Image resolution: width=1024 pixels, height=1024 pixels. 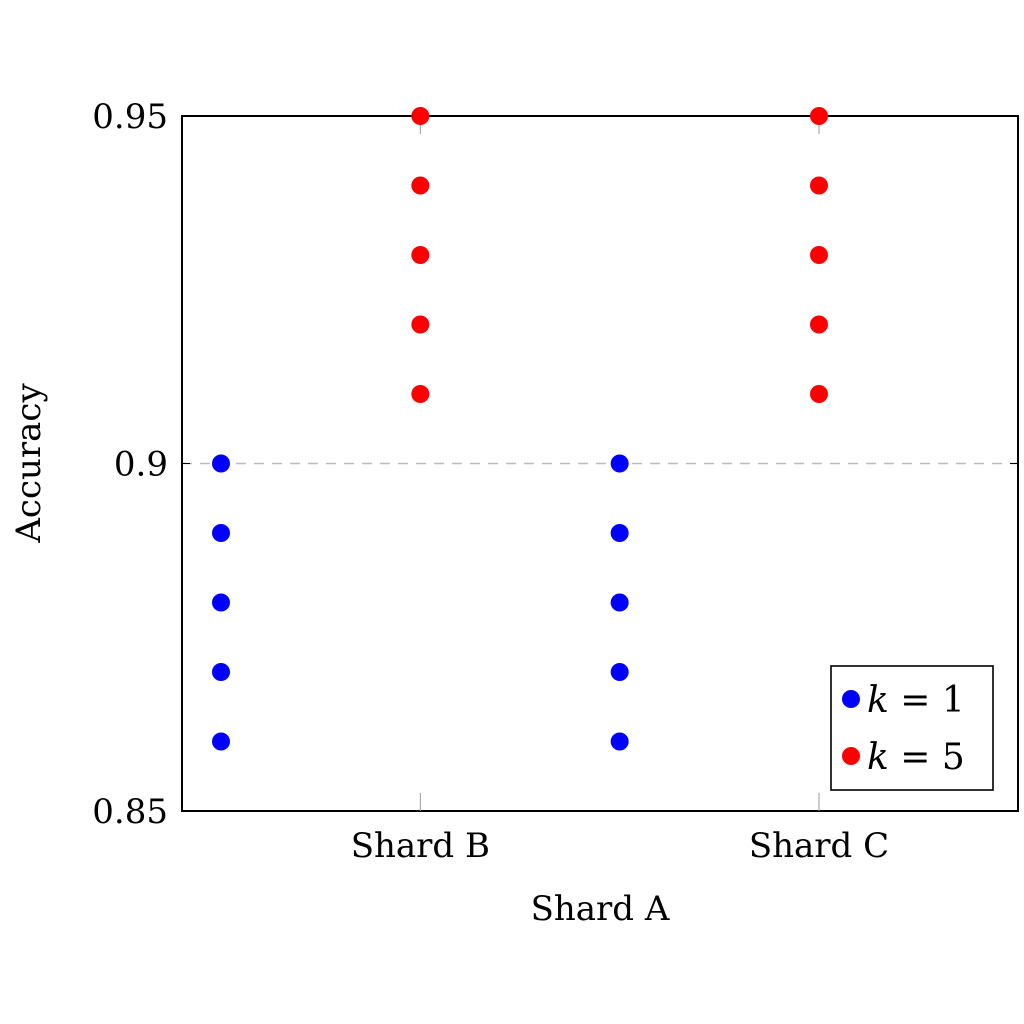 I want to click on legend-label-series-1: k = 1, so click(x=916, y=700).